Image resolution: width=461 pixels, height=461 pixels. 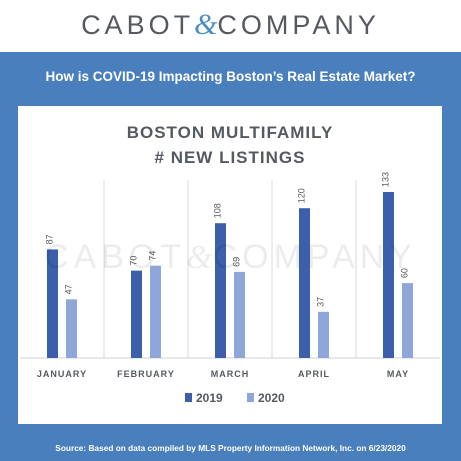 What do you see at coordinates (237, 262) in the screenshot?
I see `data-label-2020-march: 69` at bounding box center [237, 262].